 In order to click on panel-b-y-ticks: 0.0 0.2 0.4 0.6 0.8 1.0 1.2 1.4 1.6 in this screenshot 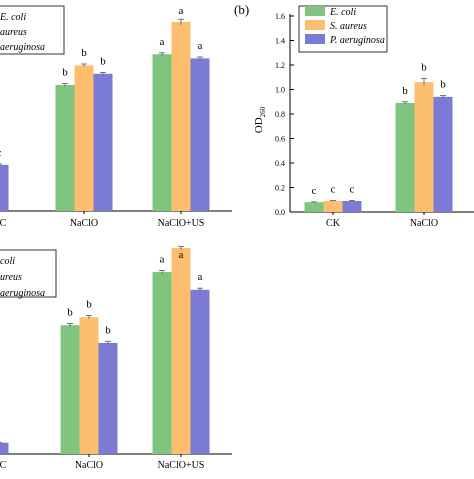, I will do `click(284, 114)`.